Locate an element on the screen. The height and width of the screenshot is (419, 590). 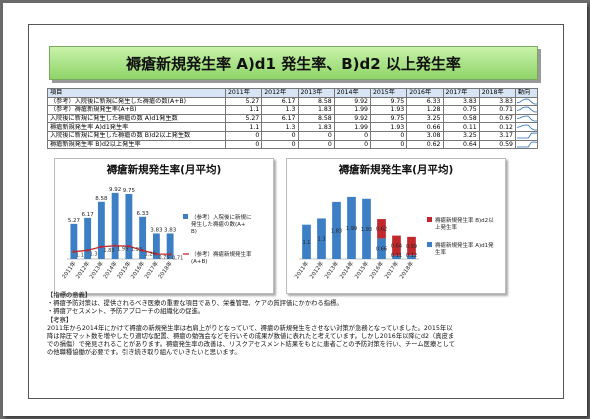
chart-right-title: 褥瘡新規発生率(月平均) is located at coordinates (396, 170).